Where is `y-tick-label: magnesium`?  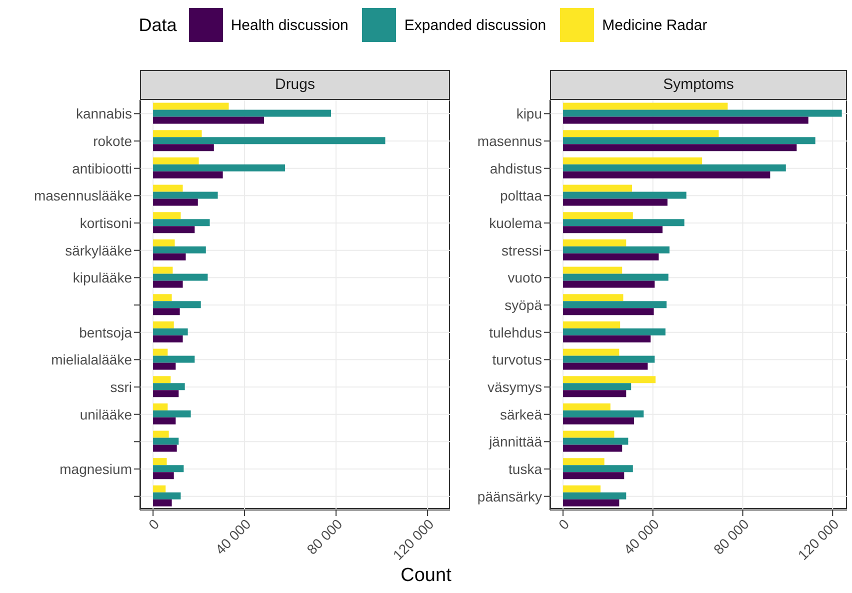
y-tick-label: magnesium is located at coordinates (96, 468).